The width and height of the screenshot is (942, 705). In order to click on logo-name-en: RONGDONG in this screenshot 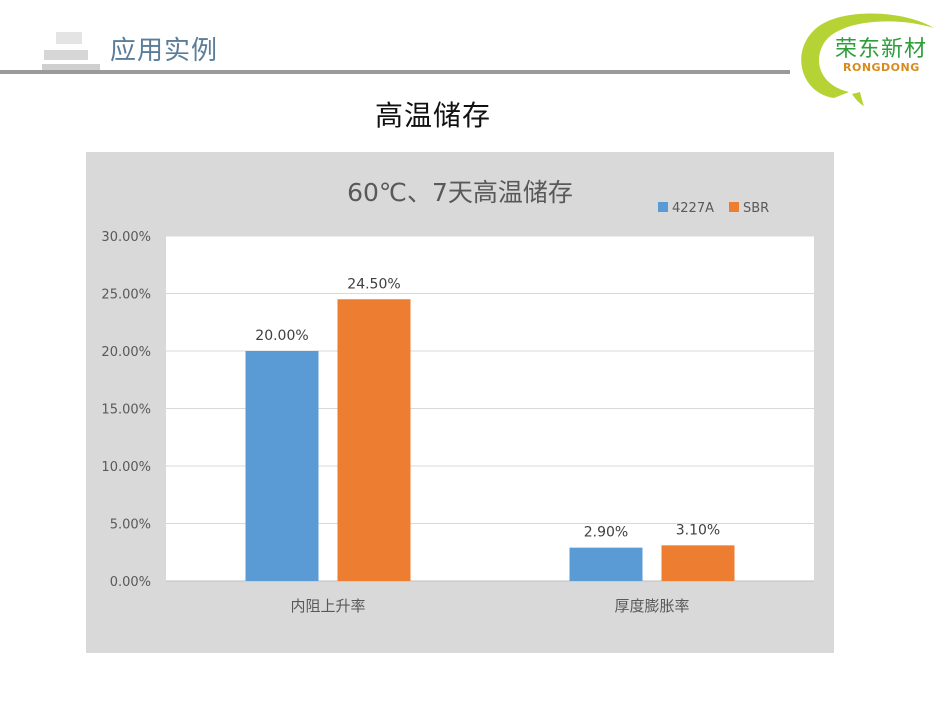, I will do `click(881, 67)`.